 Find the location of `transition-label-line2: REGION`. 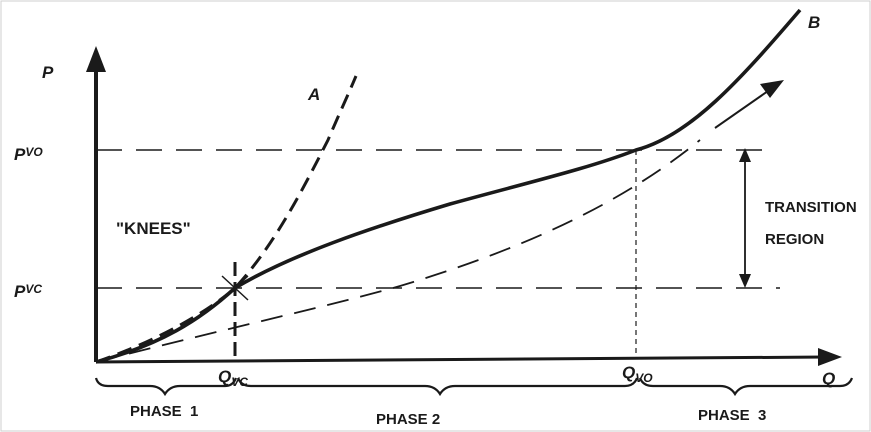

transition-label-line2: REGION is located at coordinates (794, 239).